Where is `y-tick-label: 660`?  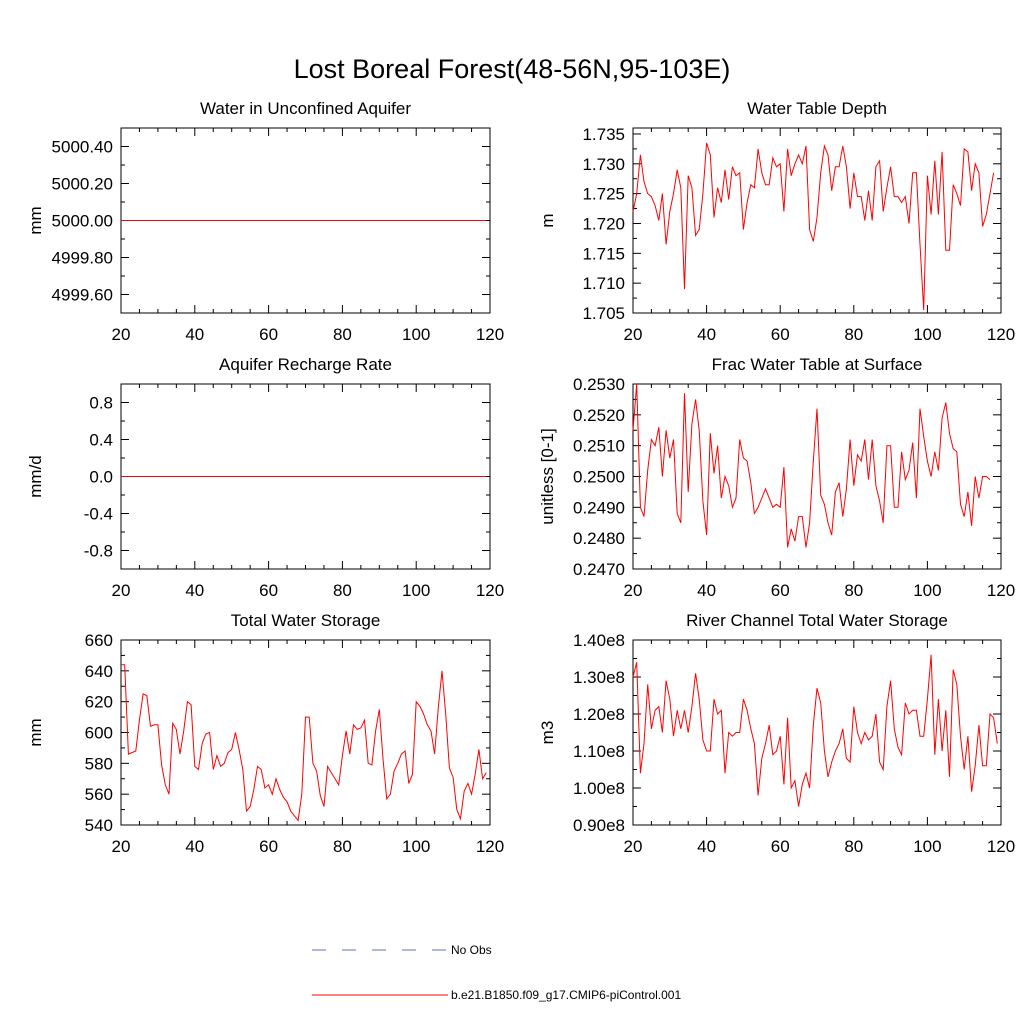 y-tick-label: 660 is located at coordinates (99, 640).